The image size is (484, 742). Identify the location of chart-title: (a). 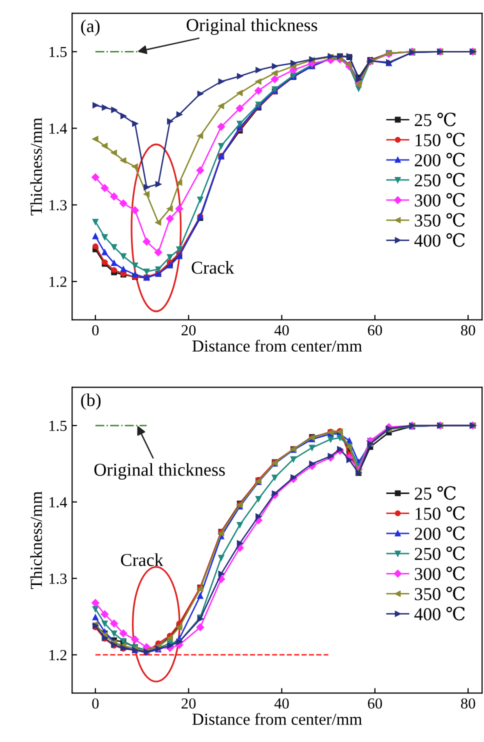
(90, 27).